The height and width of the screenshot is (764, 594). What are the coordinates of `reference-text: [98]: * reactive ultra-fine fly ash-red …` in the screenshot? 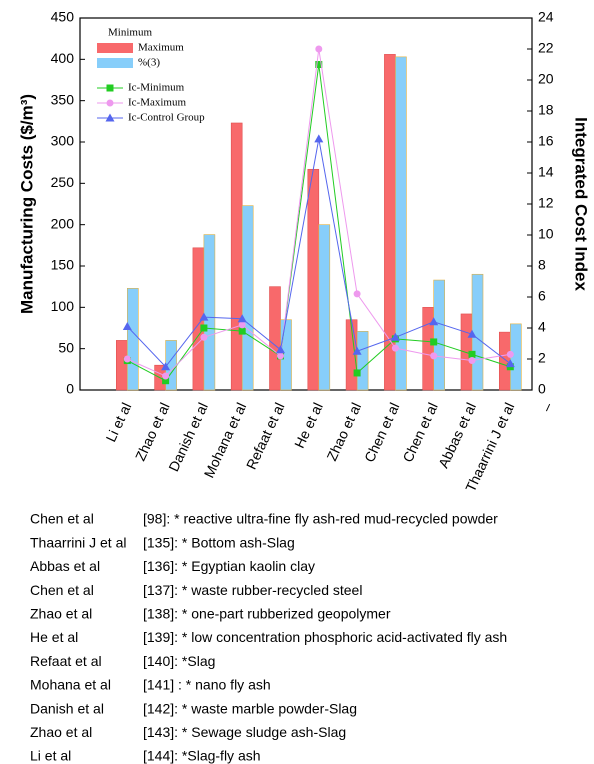 It's located at (320, 519).